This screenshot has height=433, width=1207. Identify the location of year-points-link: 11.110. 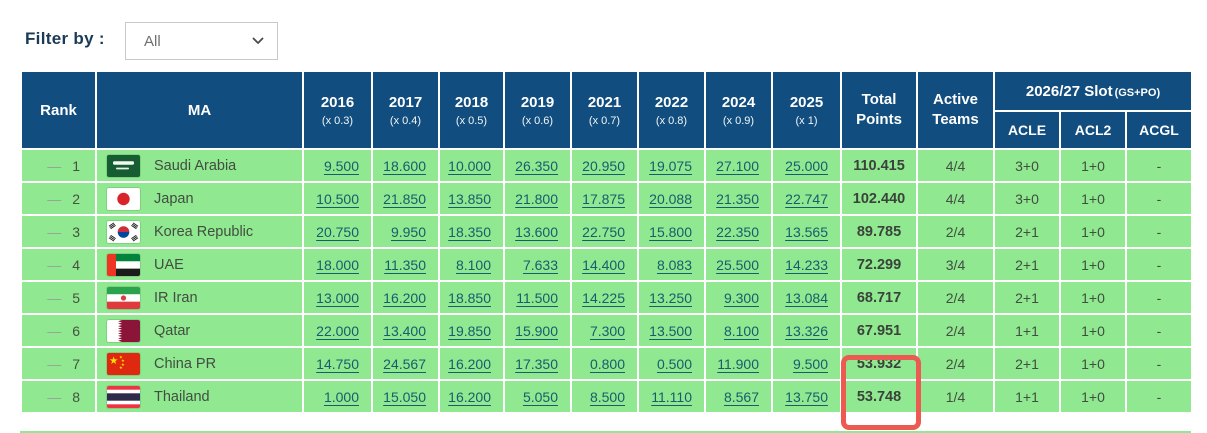
(671, 396).